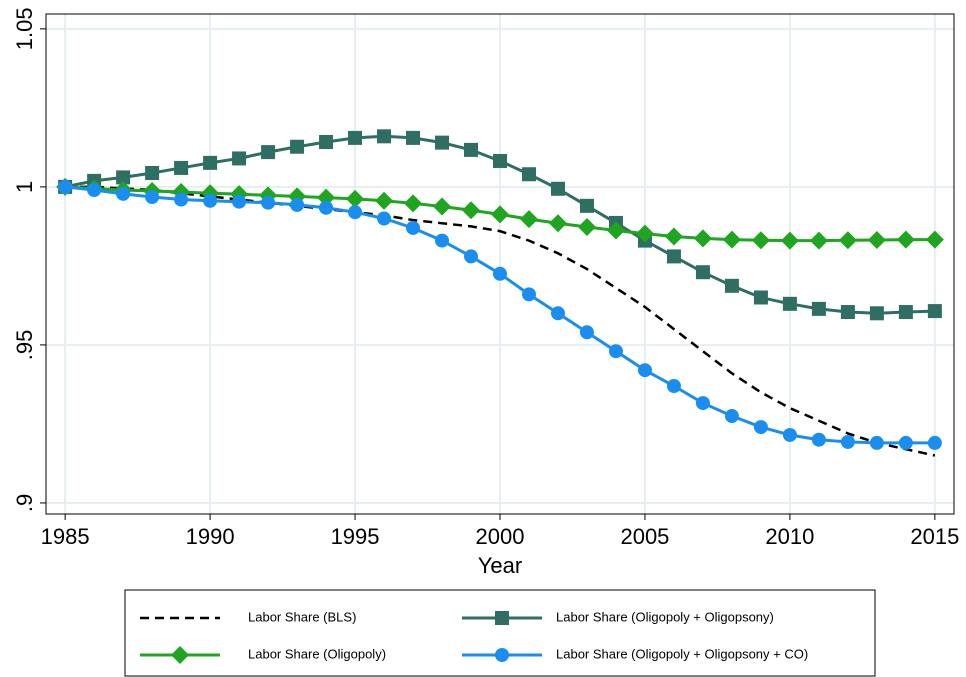 The width and height of the screenshot is (966, 677). Describe the element at coordinates (302, 616) in the screenshot. I see `legend-label: Labor Share (BLS)` at that location.